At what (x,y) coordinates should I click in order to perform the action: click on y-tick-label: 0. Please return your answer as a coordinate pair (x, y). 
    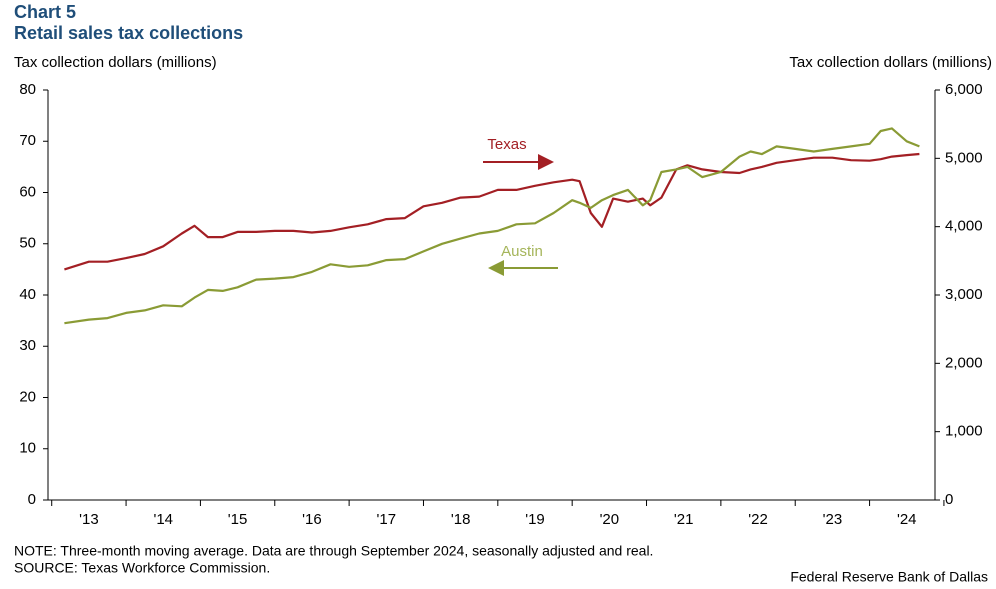
    Looking at the image, I should click on (32, 499).